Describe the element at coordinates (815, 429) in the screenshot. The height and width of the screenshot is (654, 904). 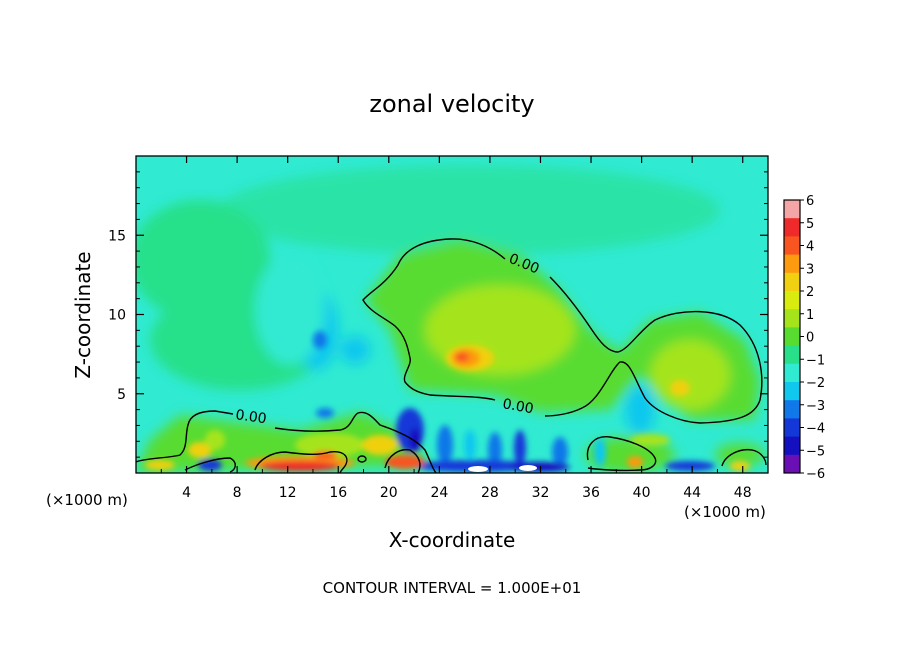
I see `colorbar-tick-label: −4` at that location.